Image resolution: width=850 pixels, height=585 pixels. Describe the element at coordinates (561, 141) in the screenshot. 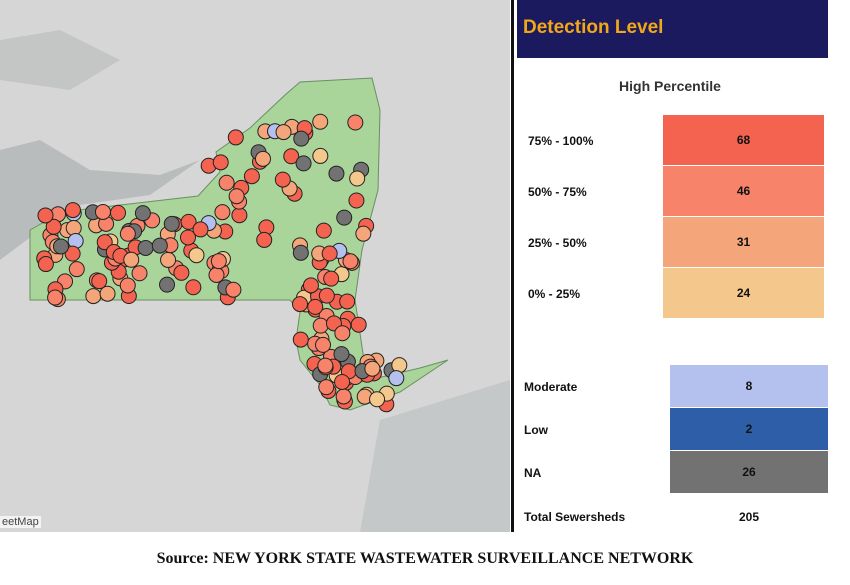

I see `row-label: 75% - 100%` at that location.